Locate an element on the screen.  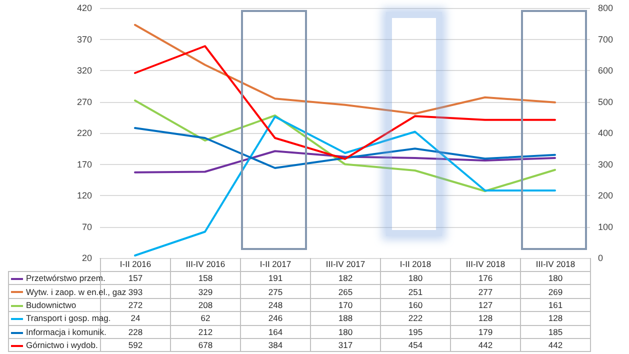
y2-tick-label: 700 is located at coordinates (606, 39).